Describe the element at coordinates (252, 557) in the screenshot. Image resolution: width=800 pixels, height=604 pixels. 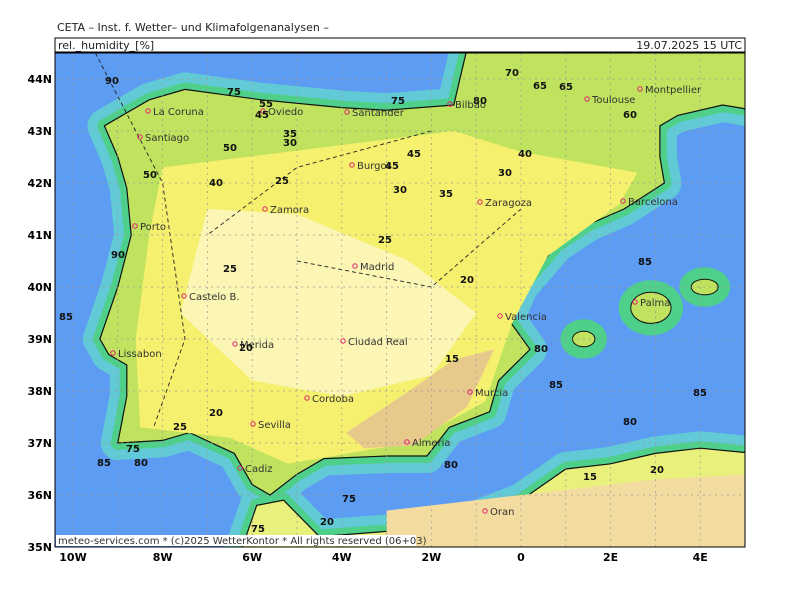
I see `lon-label: 6W` at that location.